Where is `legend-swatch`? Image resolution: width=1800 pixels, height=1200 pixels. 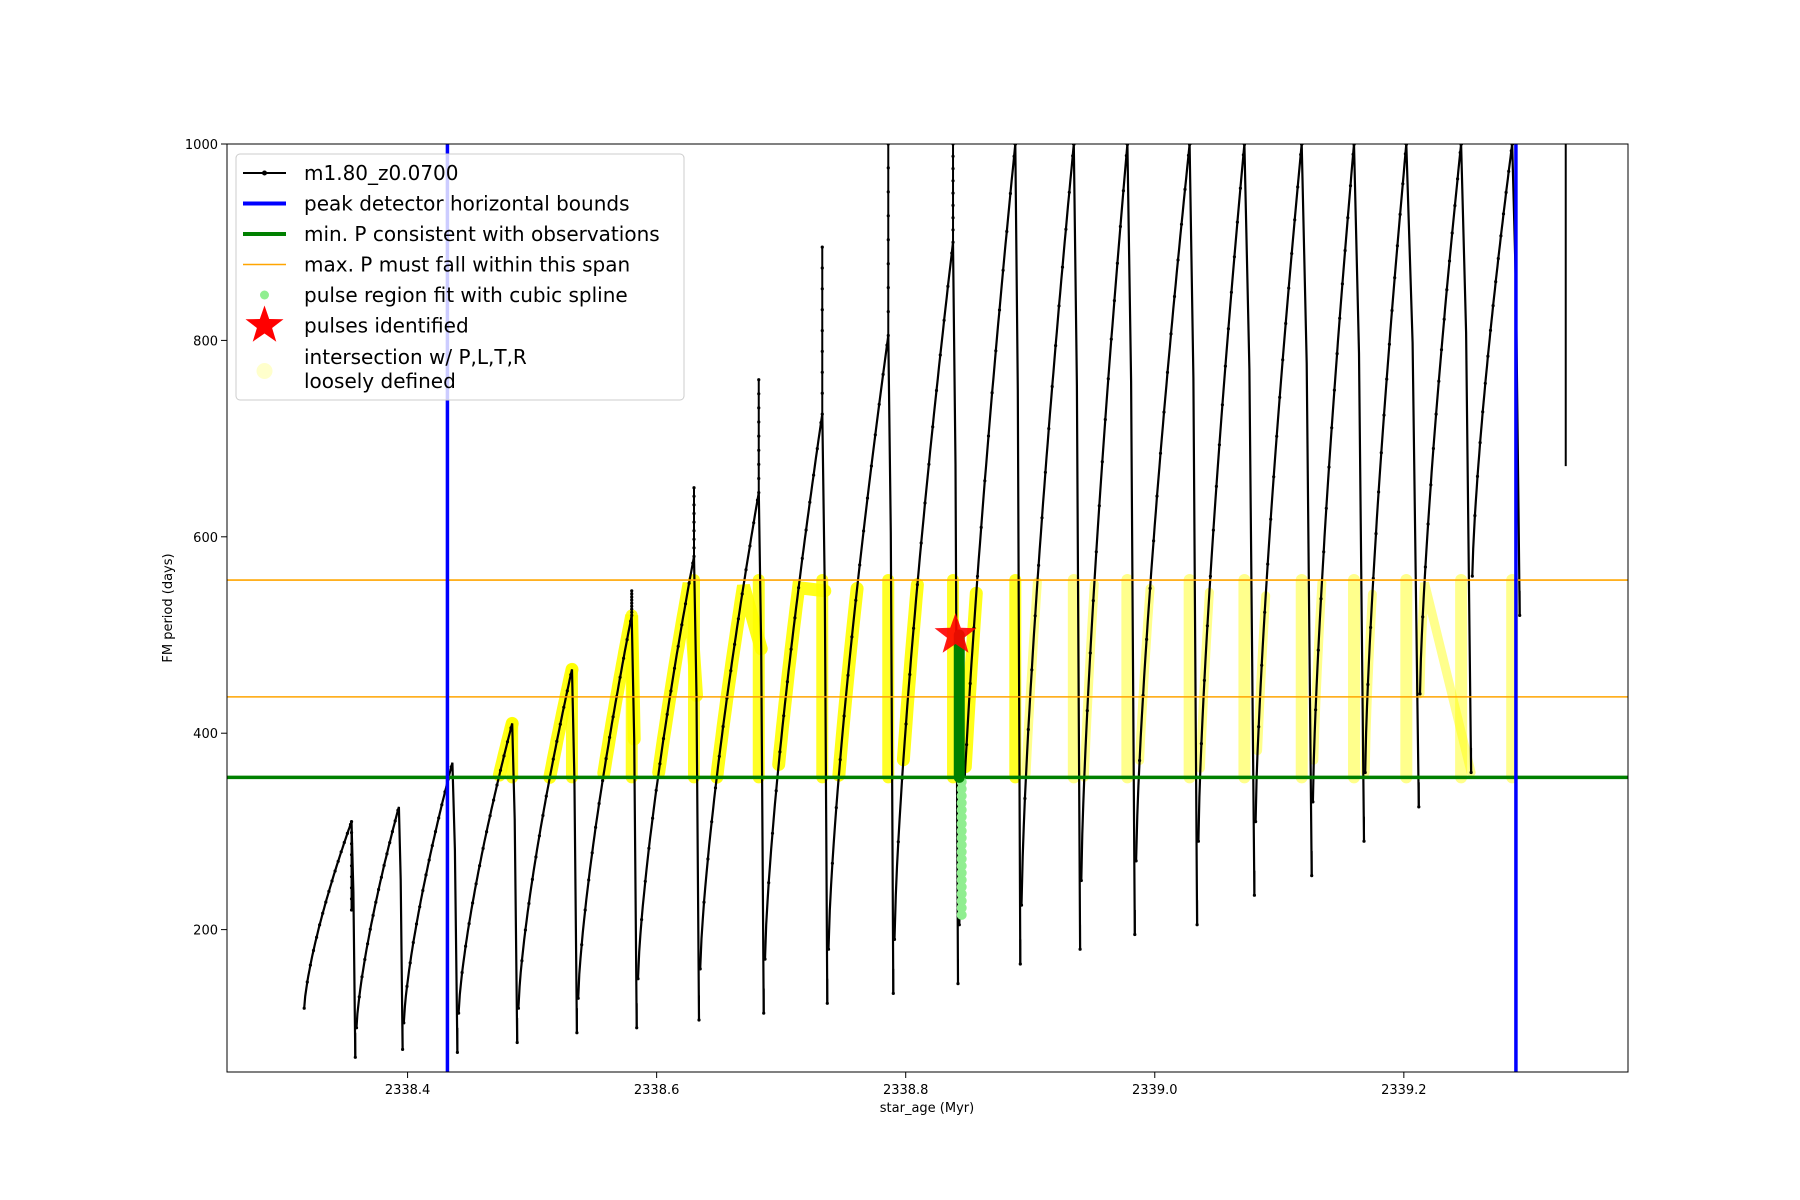
legend-swatch is located at coordinates (264, 371).